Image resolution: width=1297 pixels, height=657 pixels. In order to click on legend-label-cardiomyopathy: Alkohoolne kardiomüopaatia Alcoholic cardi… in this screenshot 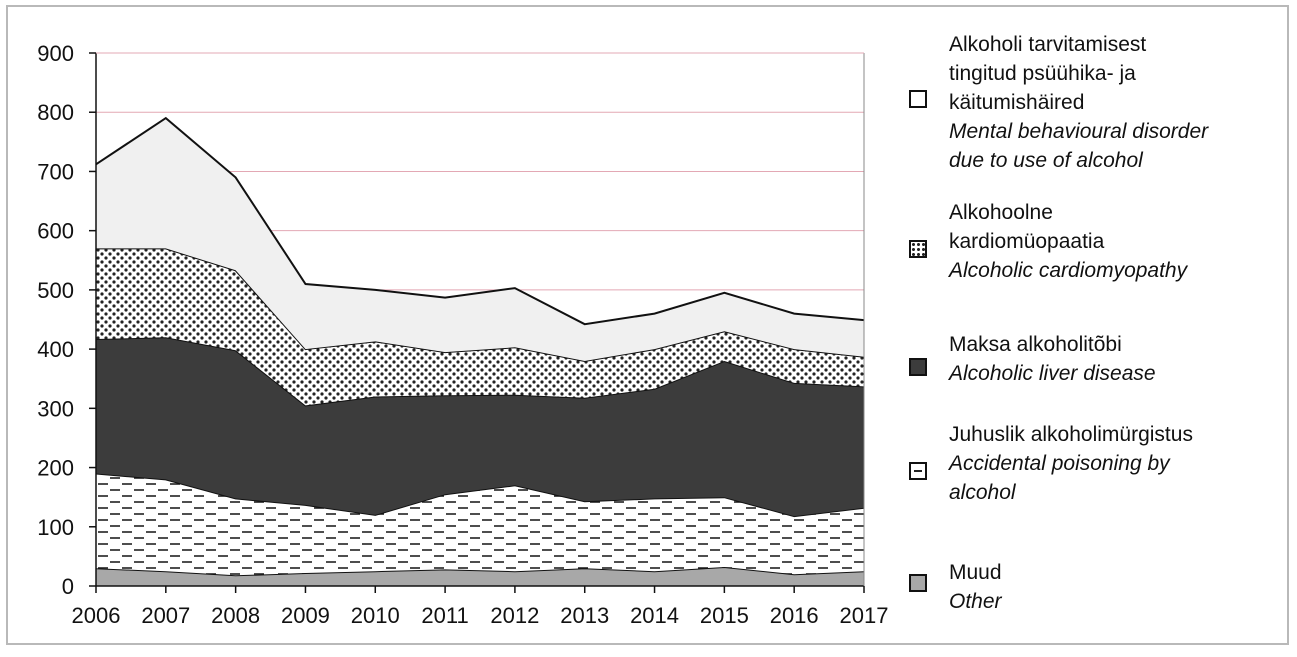, I will do `click(1068, 241)`.